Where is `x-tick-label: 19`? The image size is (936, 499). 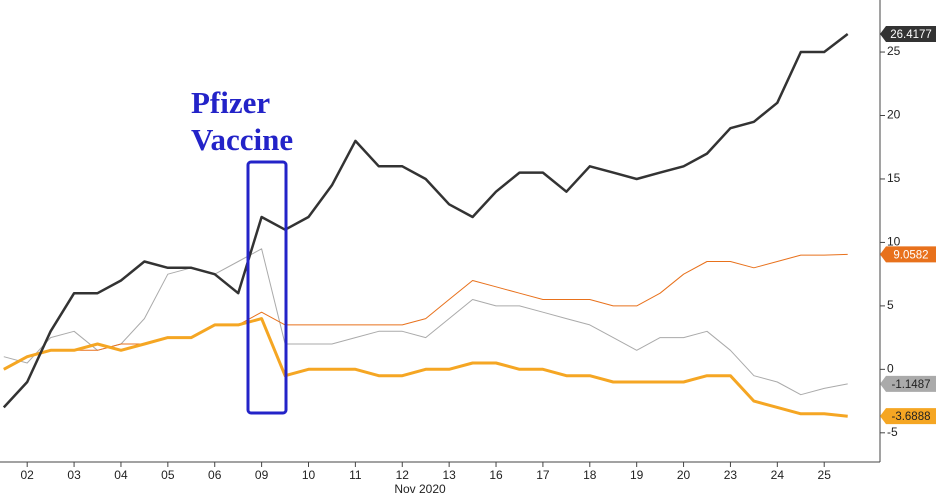 x-tick-label: 19 is located at coordinates (637, 475).